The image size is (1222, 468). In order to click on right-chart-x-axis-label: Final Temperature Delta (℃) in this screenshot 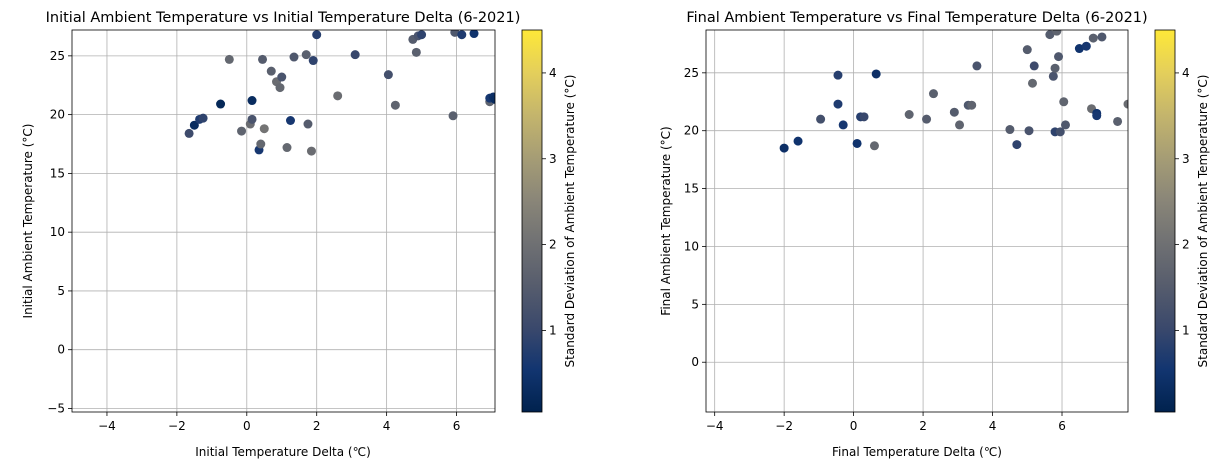, I will do `click(917, 452)`.